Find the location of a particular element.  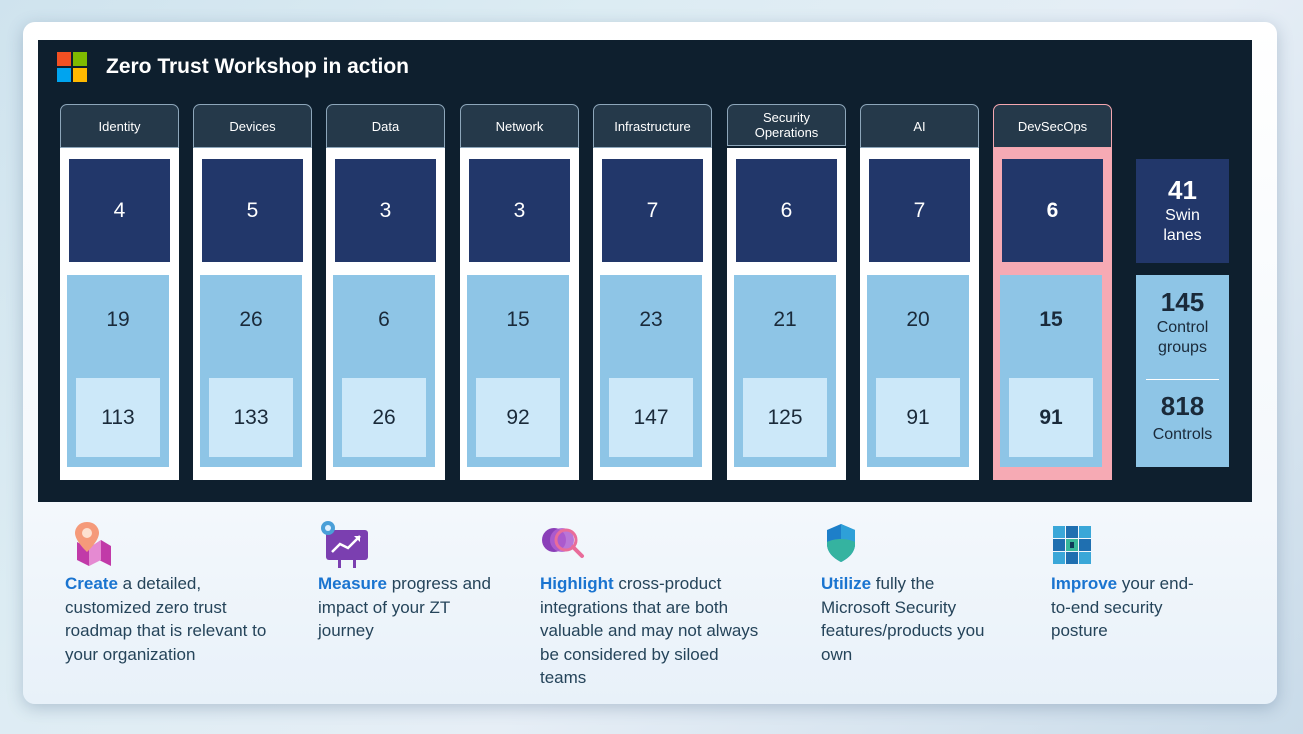

column-identity: Identity 4 19 113 is located at coordinates (119, 292).